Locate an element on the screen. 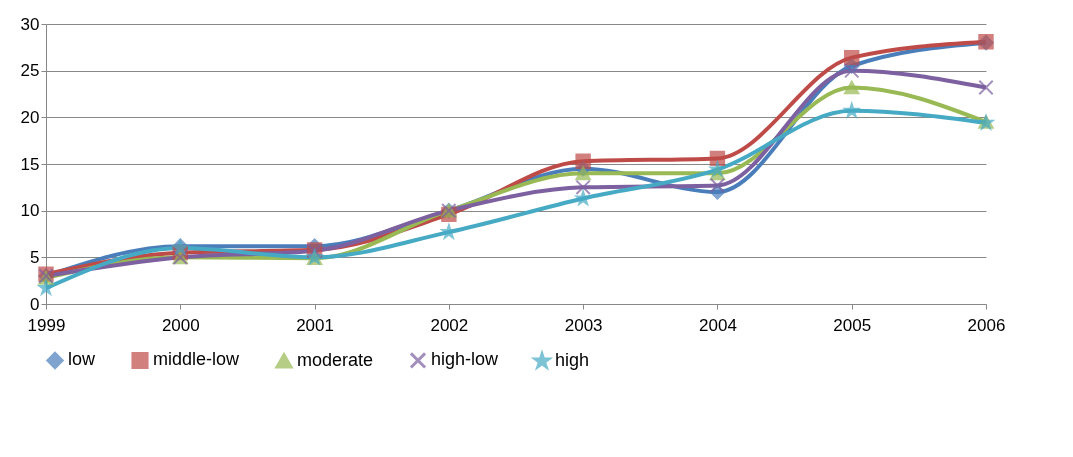 The image size is (1073, 457). x-tick-label: 2004 is located at coordinates (718, 325).